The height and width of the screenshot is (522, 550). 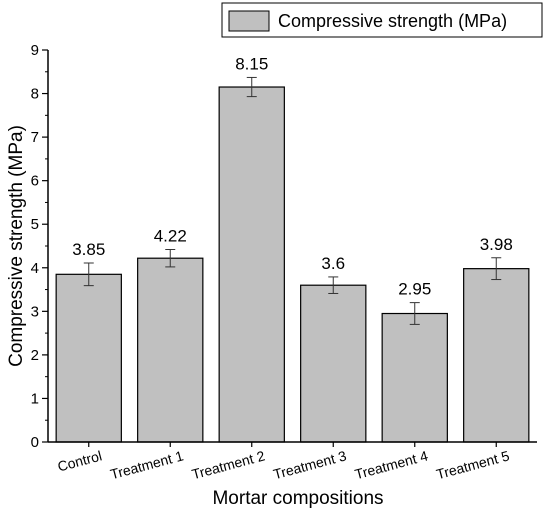 I want to click on data-label: 3.98, so click(x=496, y=244).